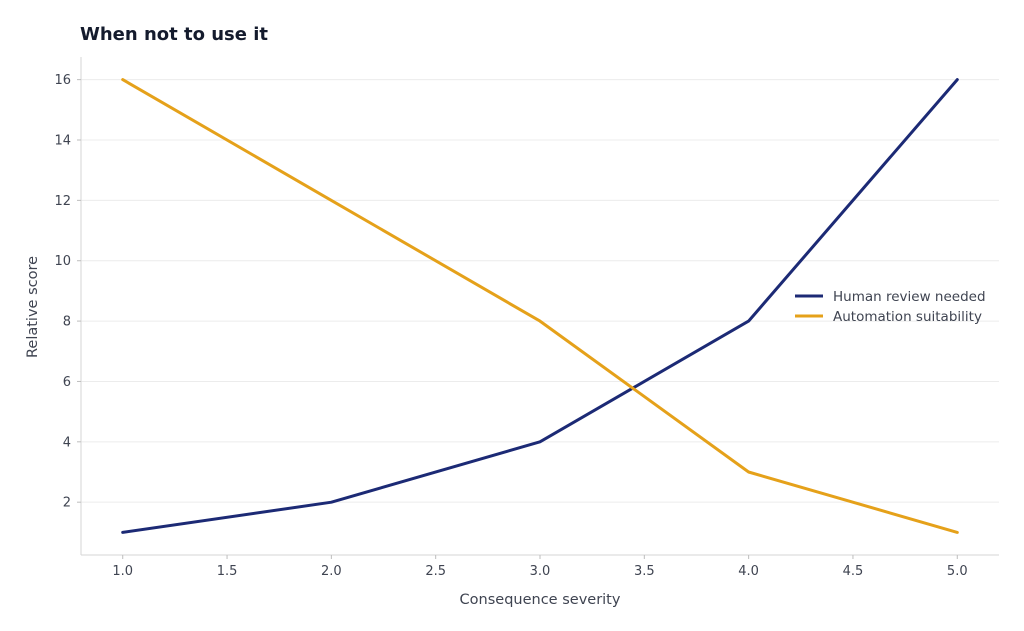 Image resolution: width=1024 pixels, height=631 pixels. What do you see at coordinates (435, 571) in the screenshot?
I see `x-tick-label: 2.5` at bounding box center [435, 571].